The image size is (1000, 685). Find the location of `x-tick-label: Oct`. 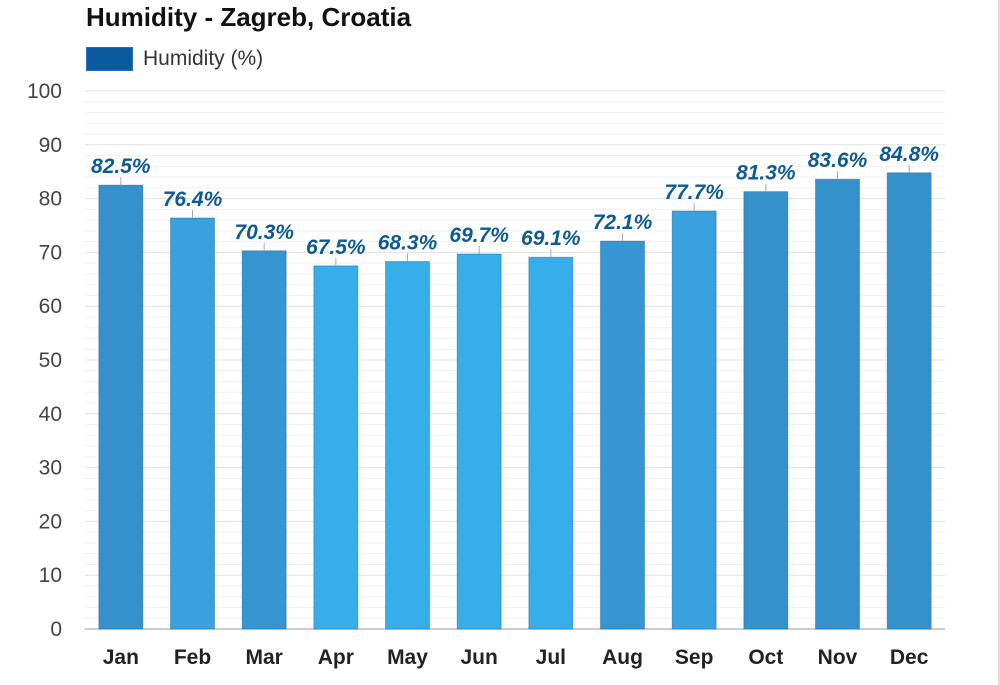

x-tick-label: Oct is located at coordinates (765, 657).